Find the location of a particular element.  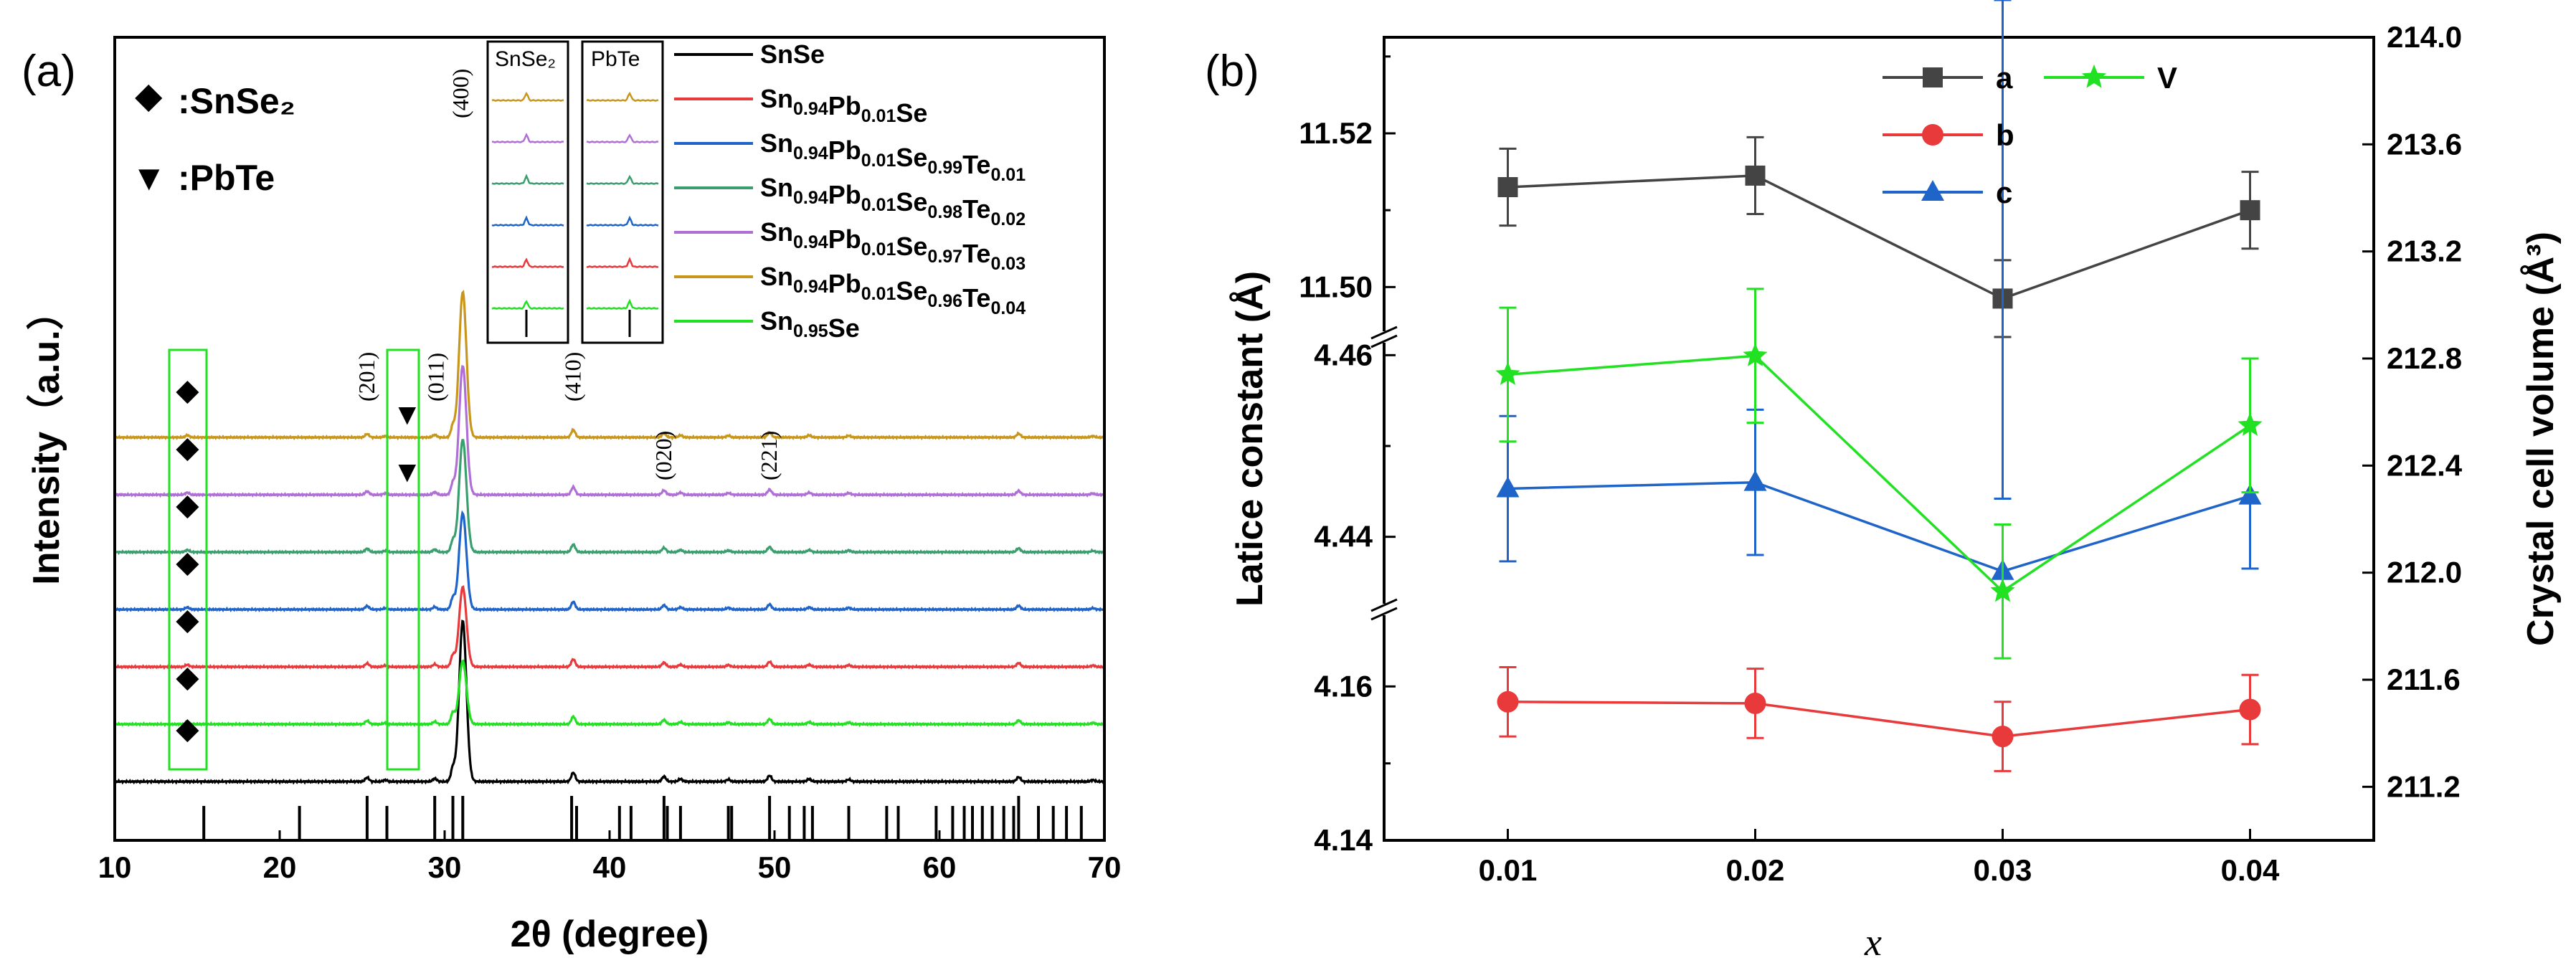

pbte-marker-label: :PbTe is located at coordinates (226, 178).